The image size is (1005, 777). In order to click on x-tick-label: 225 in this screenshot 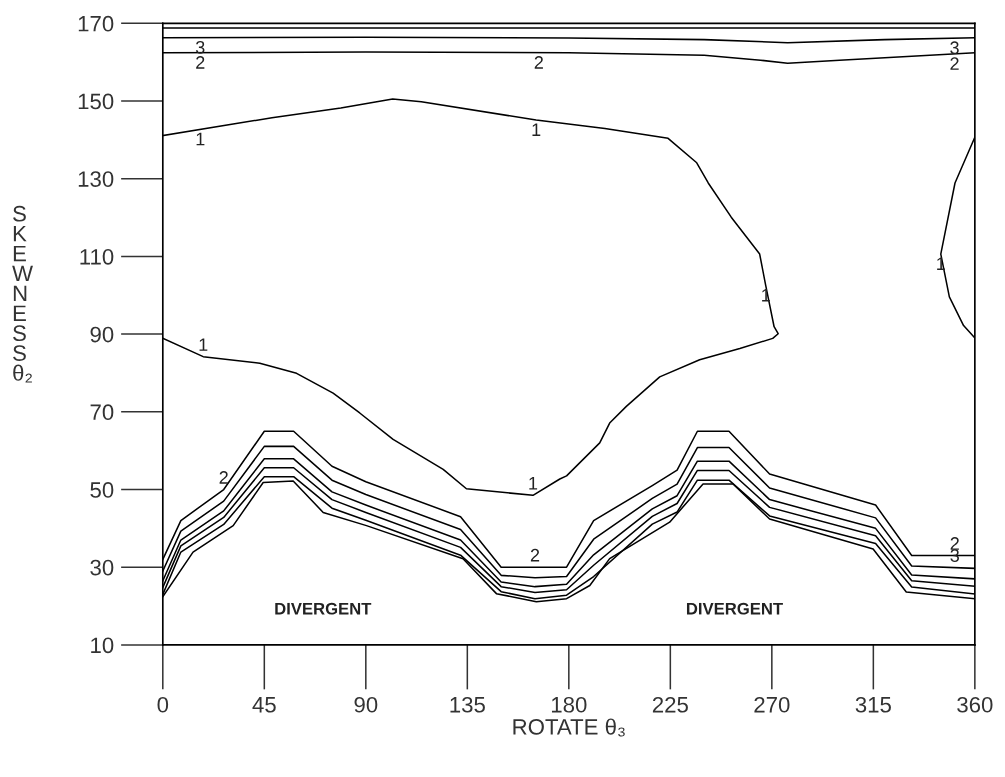, I will do `click(670, 704)`.